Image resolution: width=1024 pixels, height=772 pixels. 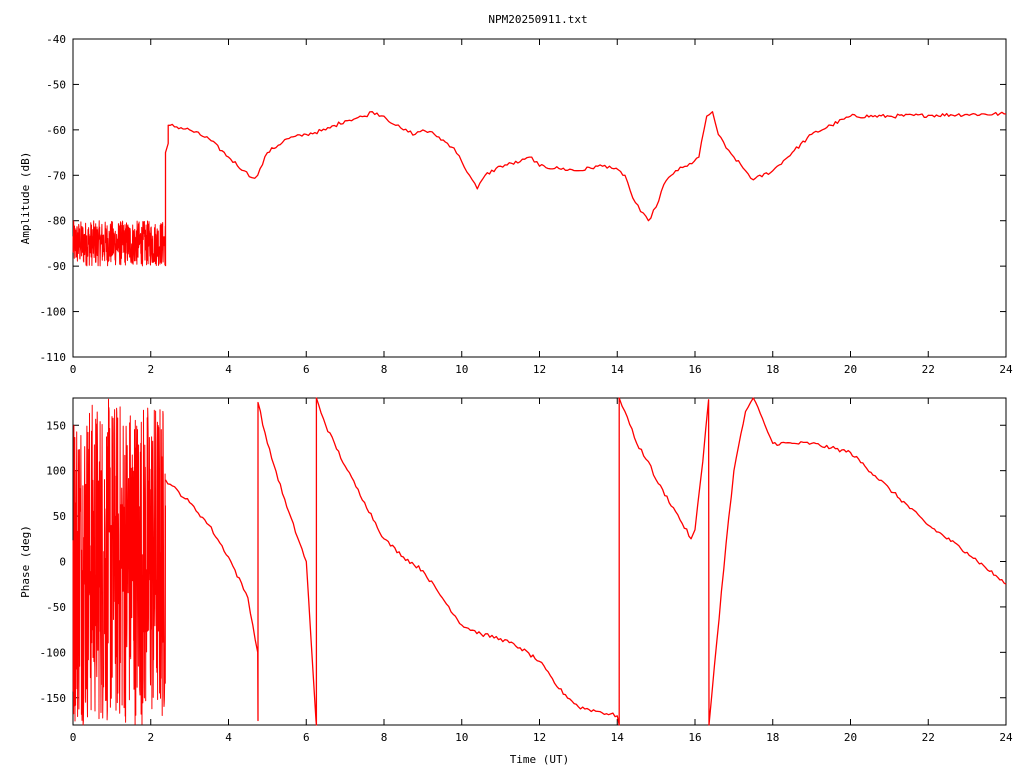 What do you see at coordinates (537, 19) in the screenshot?
I see `chart-title: NPM20250911.txt` at bounding box center [537, 19].